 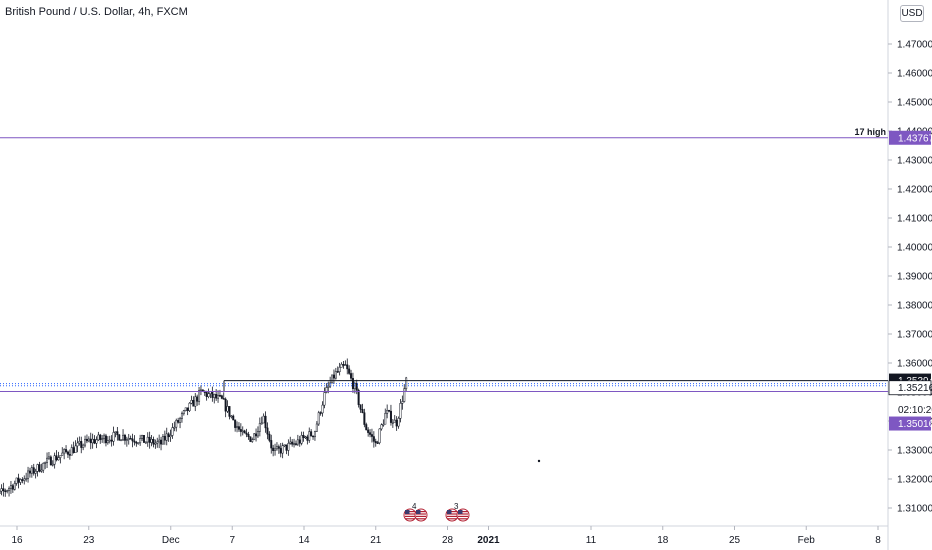 What do you see at coordinates (910, 409) in the screenshot?
I see `countdown-label-box` at bounding box center [910, 409].